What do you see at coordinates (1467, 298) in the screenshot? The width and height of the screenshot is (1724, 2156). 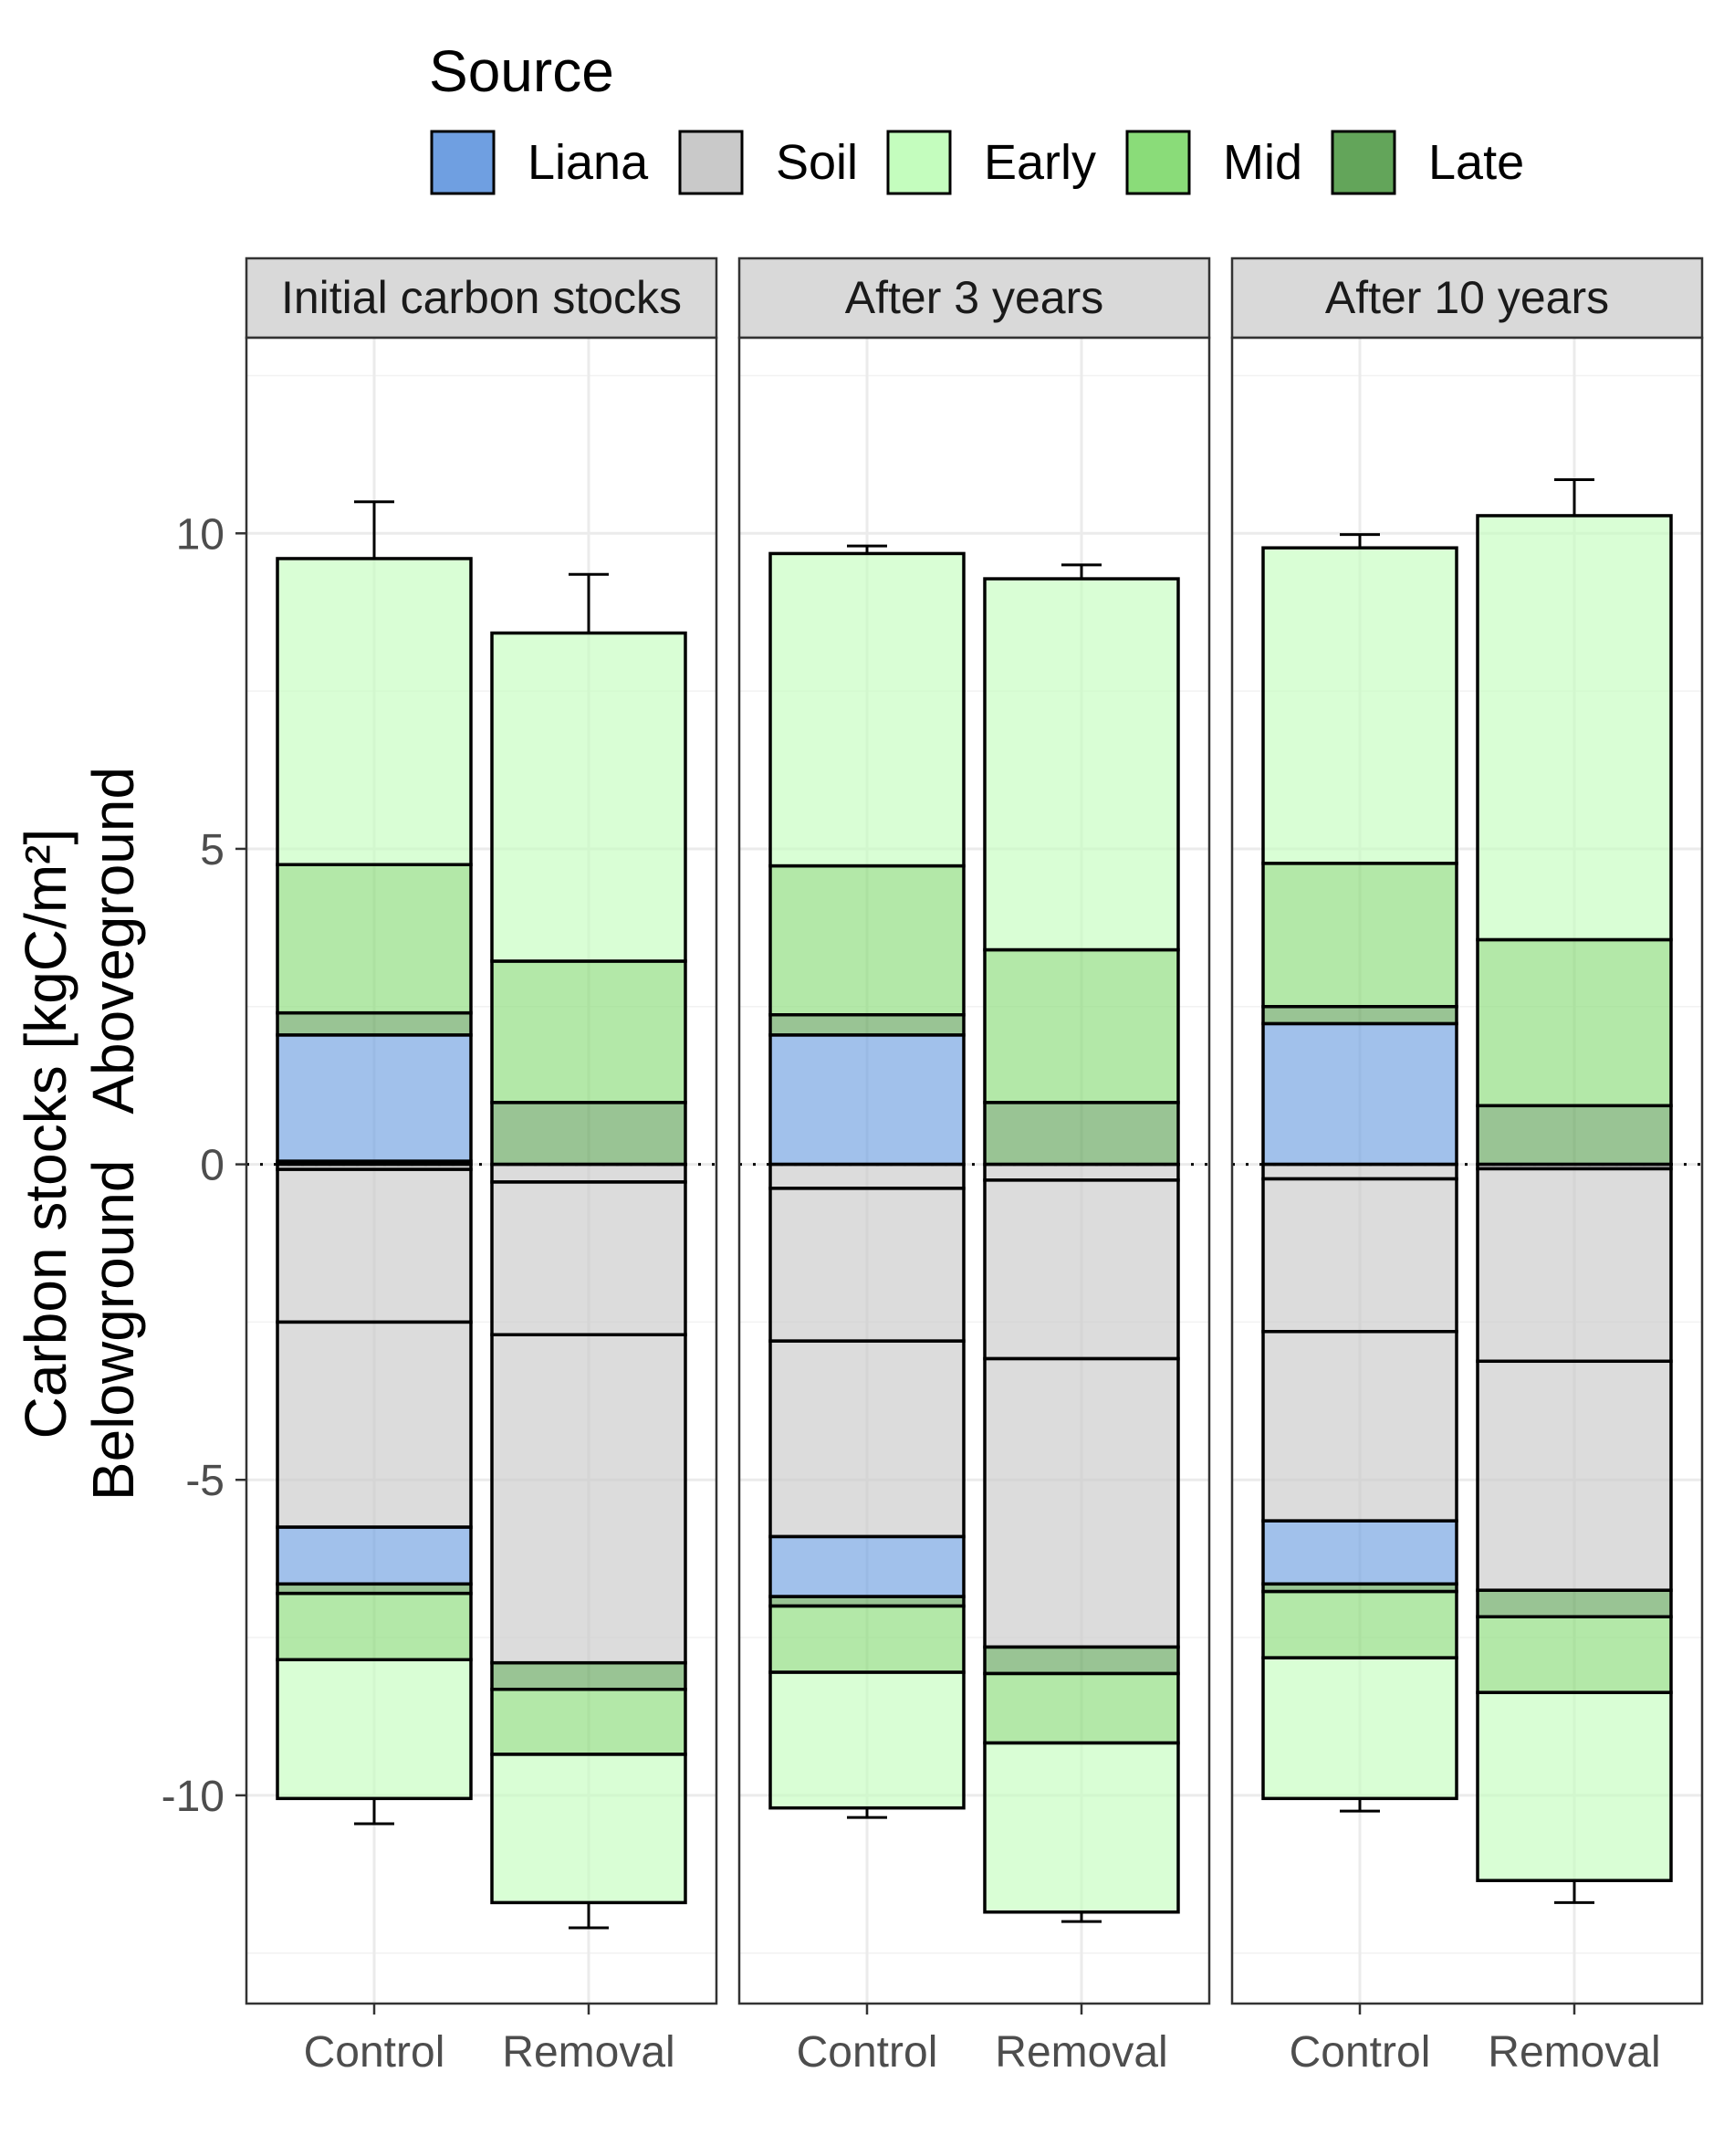 I see `panel-title: After 10 years` at bounding box center [1467, 298].